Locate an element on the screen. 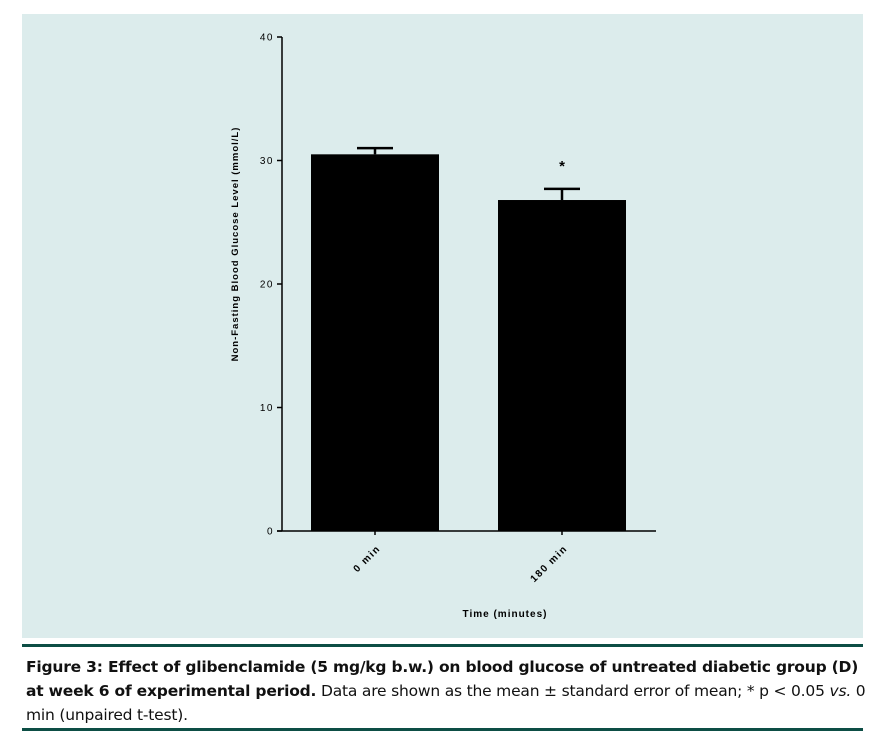 Image resolution: width=891 pixels, height=749 pixels. caption-text-end: 0 min (unpaired t-test). is located at coordinates (446, 703).